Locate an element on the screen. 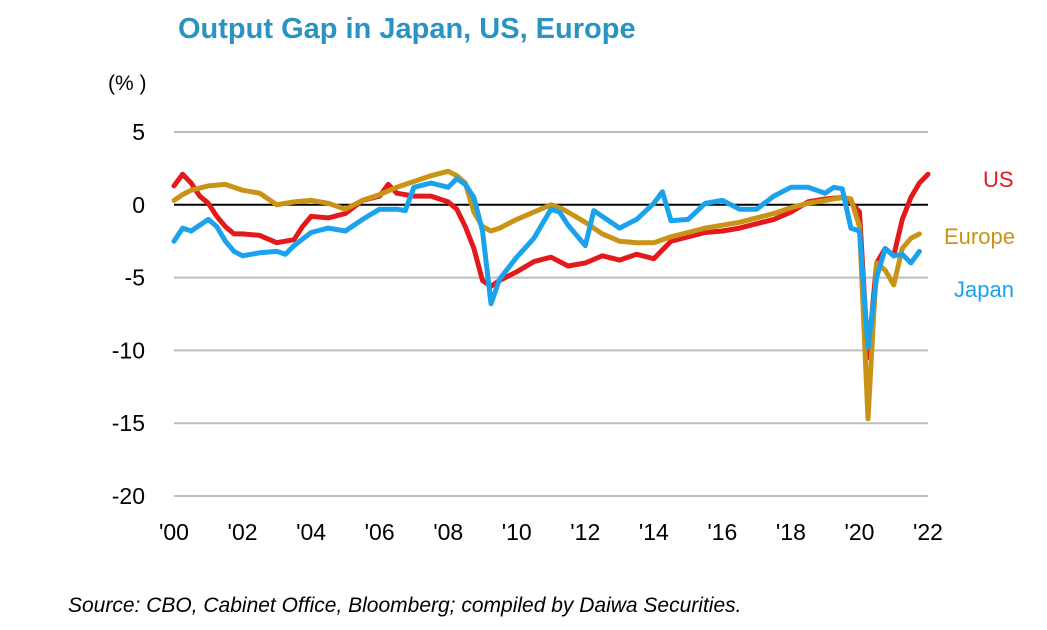 This screenshot has height=630, width=1047. x-tick-label: '14 is located at coordinates (654, 532).